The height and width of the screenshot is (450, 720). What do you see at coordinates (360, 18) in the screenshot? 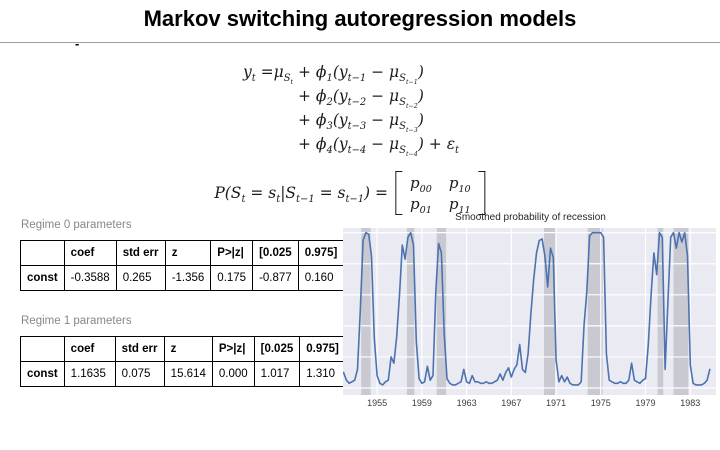
I see `slide-title: Markov switching autoregression models` at bounding box center [360, 18].